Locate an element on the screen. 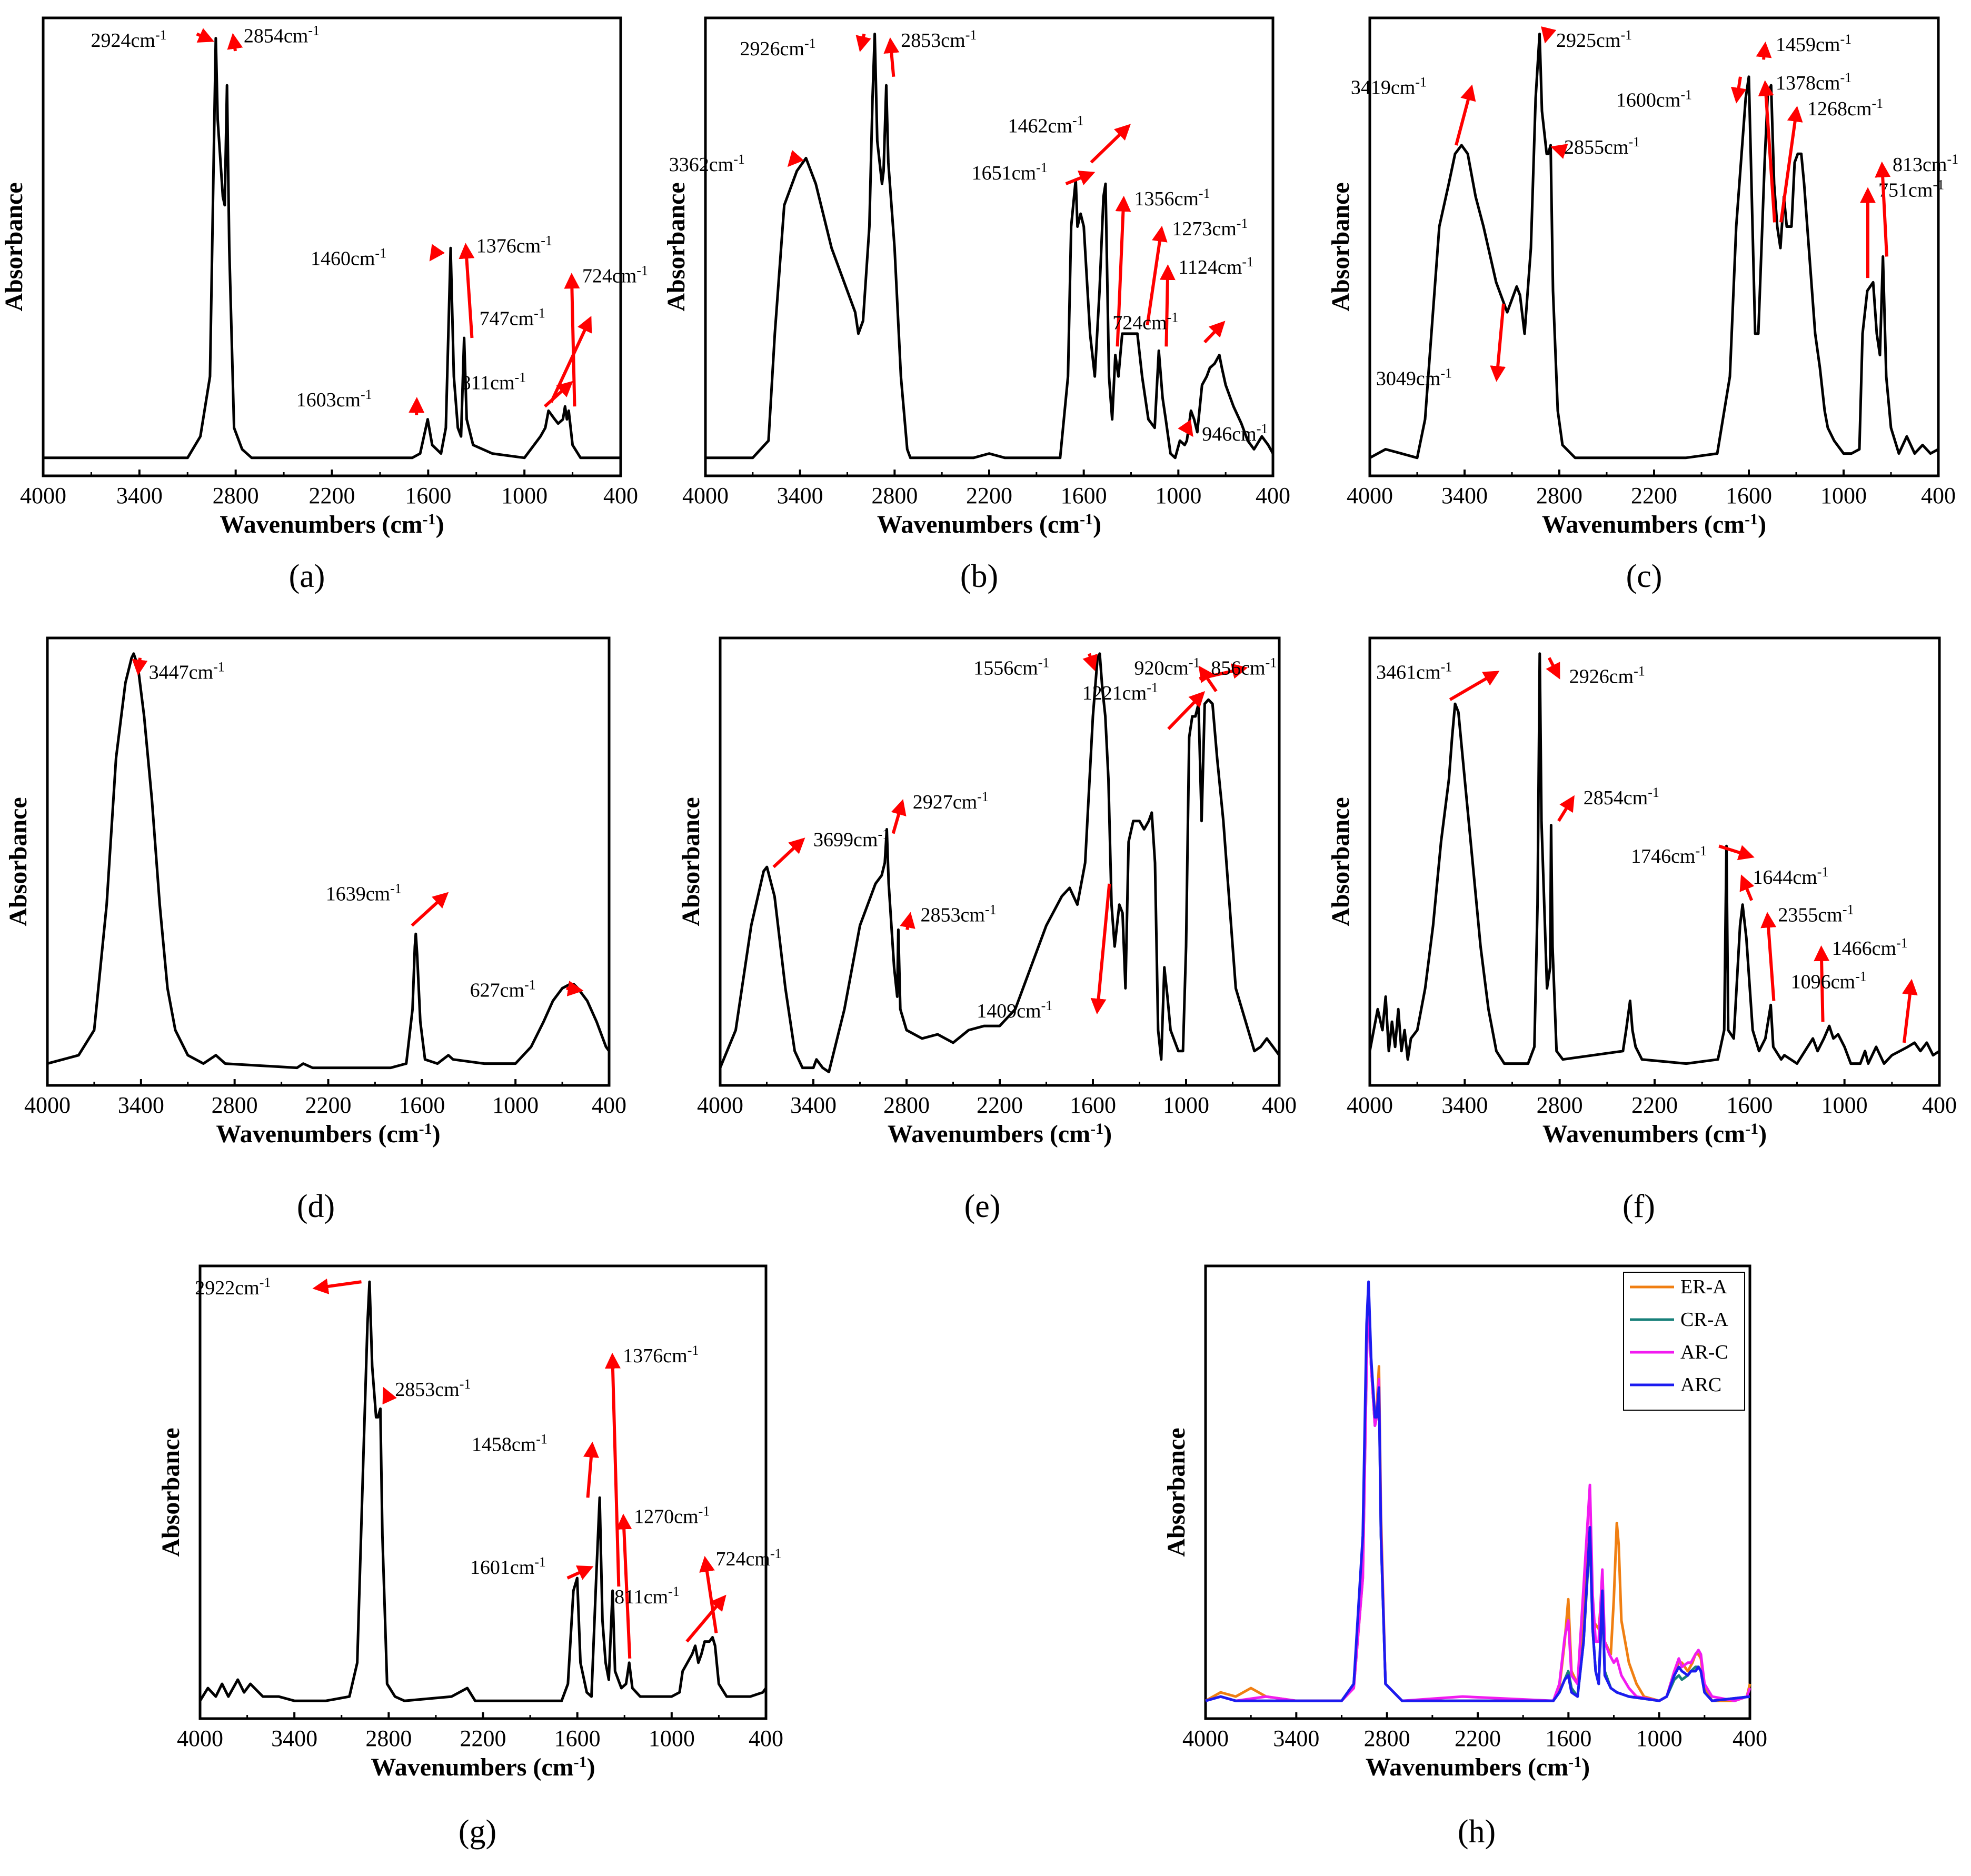 The height and width of the screenshot is (1876, 1971). annotation-label: 1124cm-1 is located at coordinates (1215, 266).